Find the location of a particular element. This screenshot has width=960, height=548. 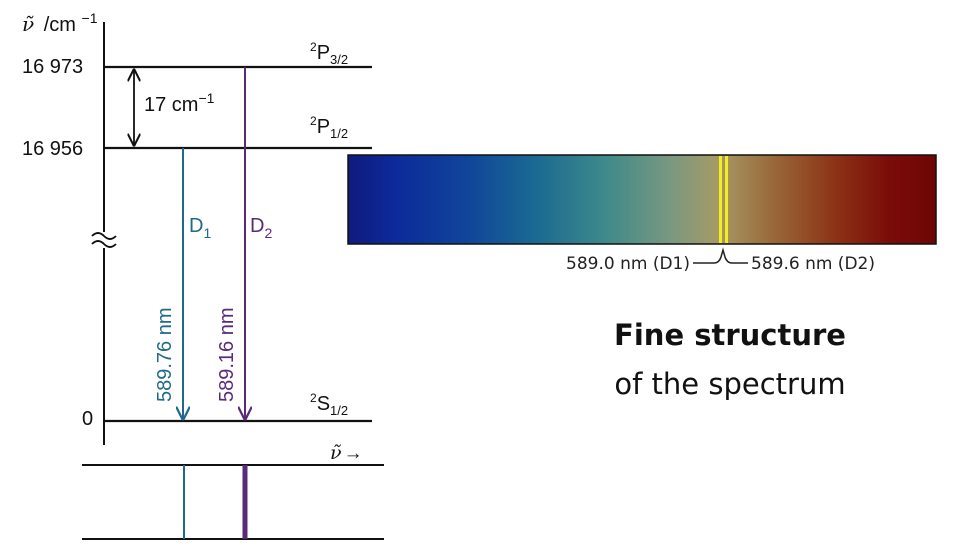

energy-axis-label: ν̃ /cm −1 is located at coordinates (60, 23).